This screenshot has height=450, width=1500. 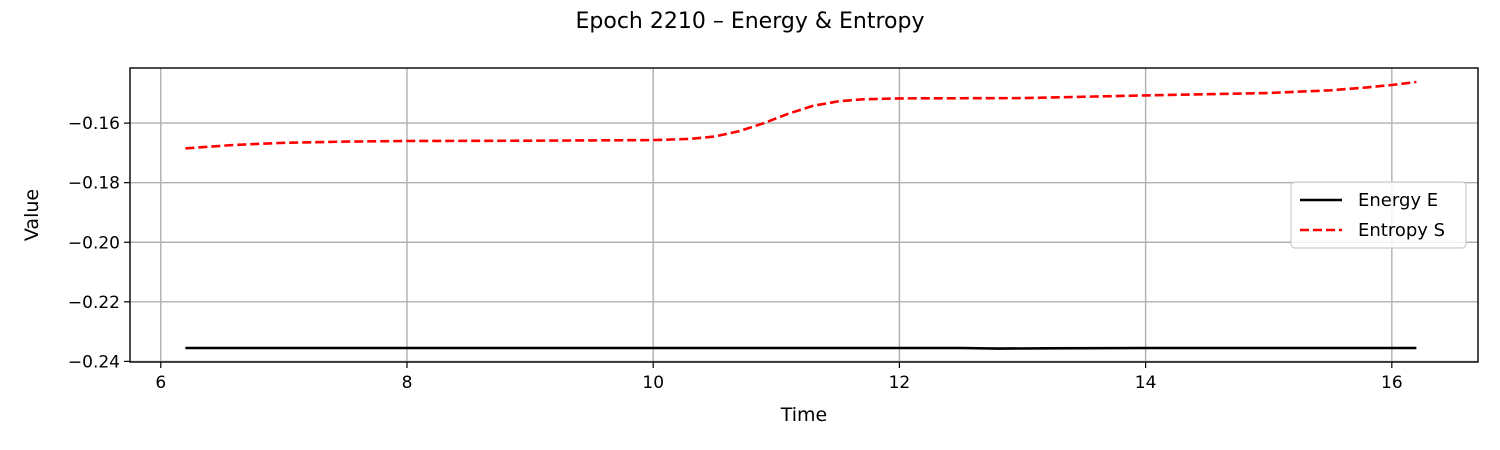 I want to click on x-tick-label: 12, so click(x=900, y=383).